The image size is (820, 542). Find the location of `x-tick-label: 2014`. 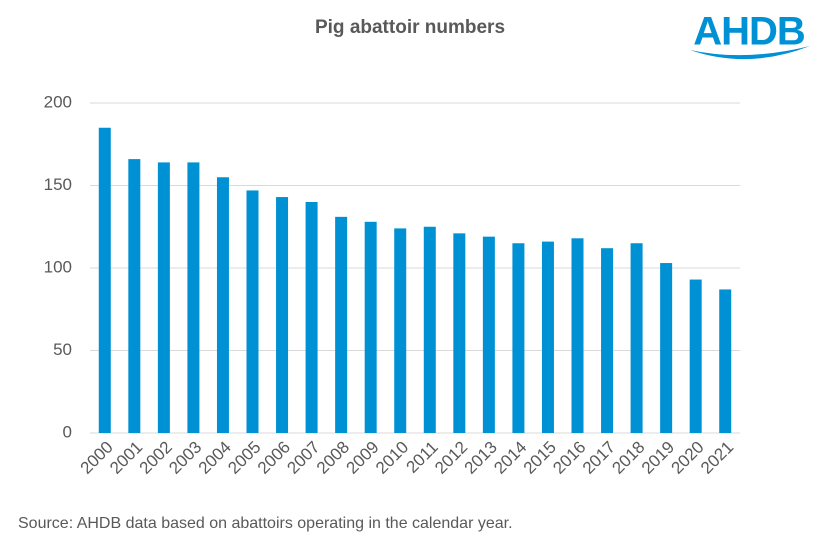

x-tick-label: 2014 is located at coordinates (510, 458).